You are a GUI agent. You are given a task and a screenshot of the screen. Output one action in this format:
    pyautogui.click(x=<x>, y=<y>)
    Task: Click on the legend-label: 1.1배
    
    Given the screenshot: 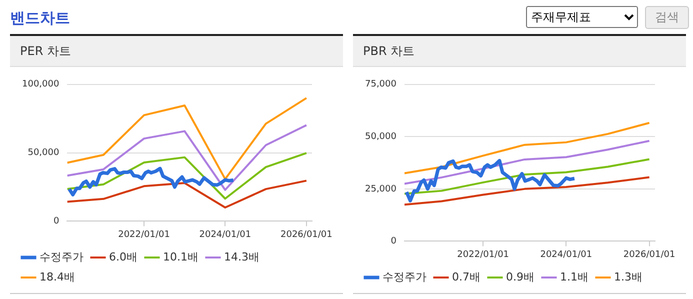 What is the action you would take?
    pyautogui.click(x=574, y=277)
    